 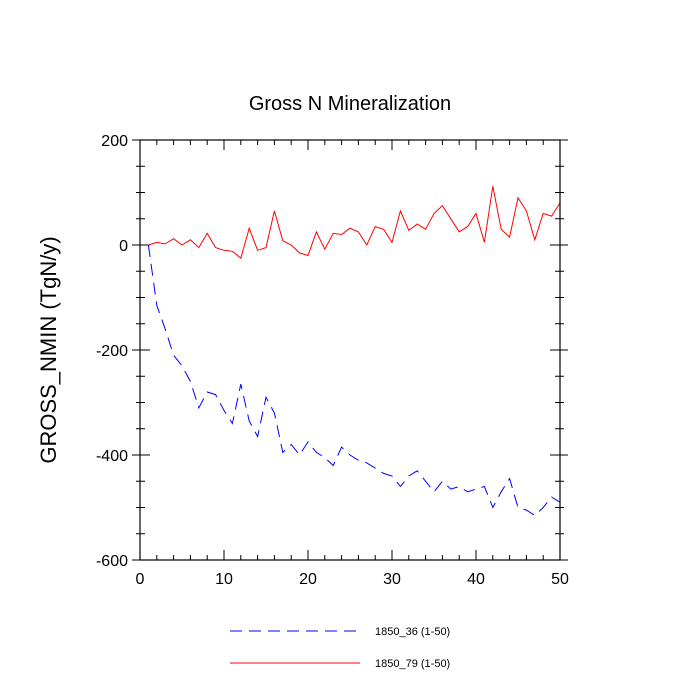 What do you see at coordinates (412, 664) in the screenshot?
I see `legend-label-2: 1850_79 (1-50)` at bounding box center [412, 664].